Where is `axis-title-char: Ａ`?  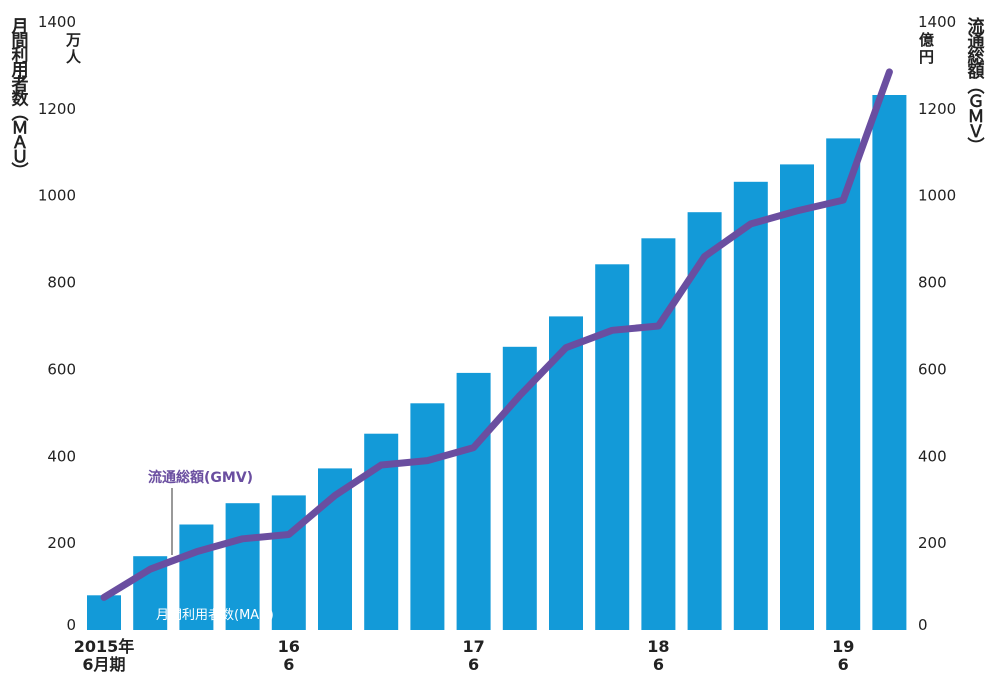
axis-title-char: Ａ is located at coordinates (20, 143).